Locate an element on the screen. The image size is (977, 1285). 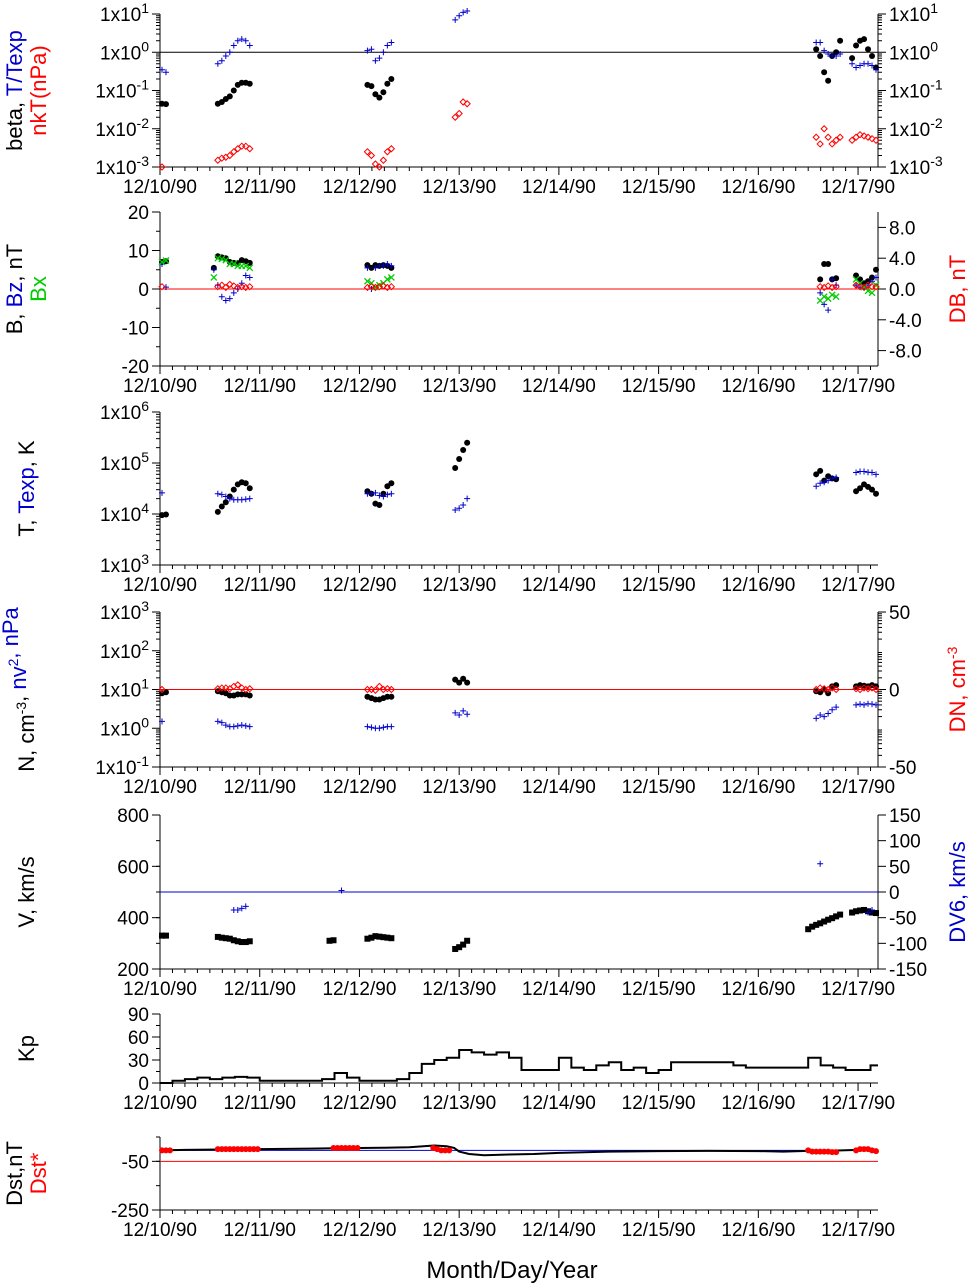
y-axis-title-line: N, cm-3, nv2, nPa is located at coordinates (19, 688).